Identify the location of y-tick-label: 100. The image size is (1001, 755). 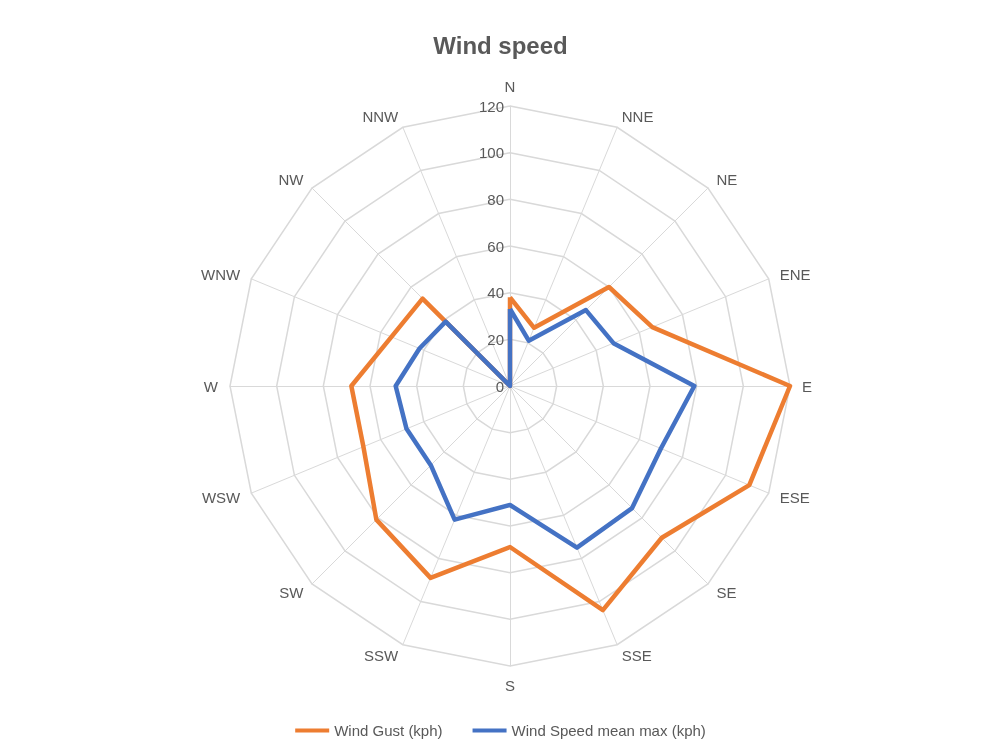
(491, 153).